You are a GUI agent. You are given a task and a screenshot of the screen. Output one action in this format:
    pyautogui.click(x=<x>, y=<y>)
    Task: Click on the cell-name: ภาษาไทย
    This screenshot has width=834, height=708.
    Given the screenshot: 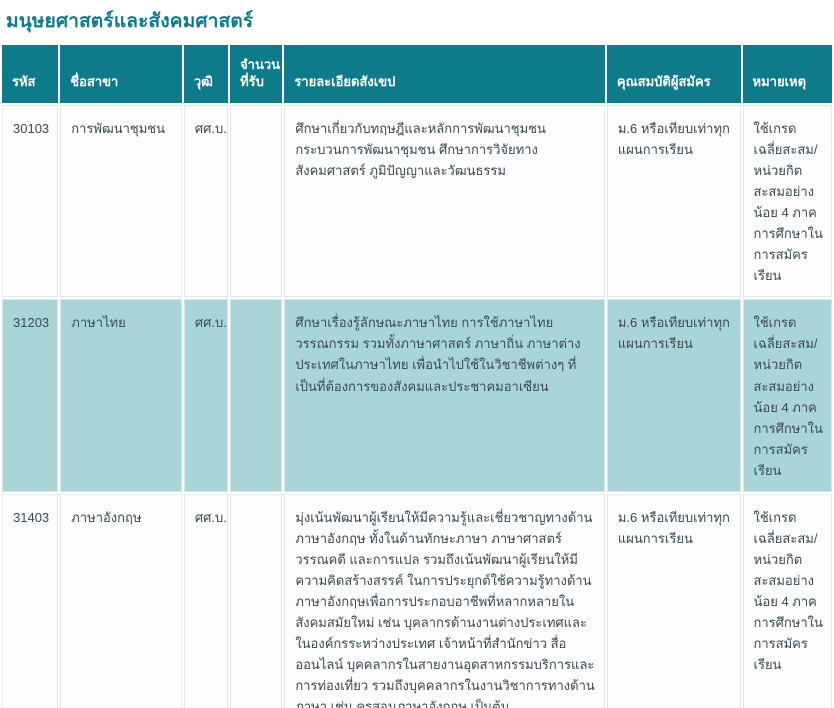 What is the action you would take?
    pyautogui.click(x=121, y=395)
    